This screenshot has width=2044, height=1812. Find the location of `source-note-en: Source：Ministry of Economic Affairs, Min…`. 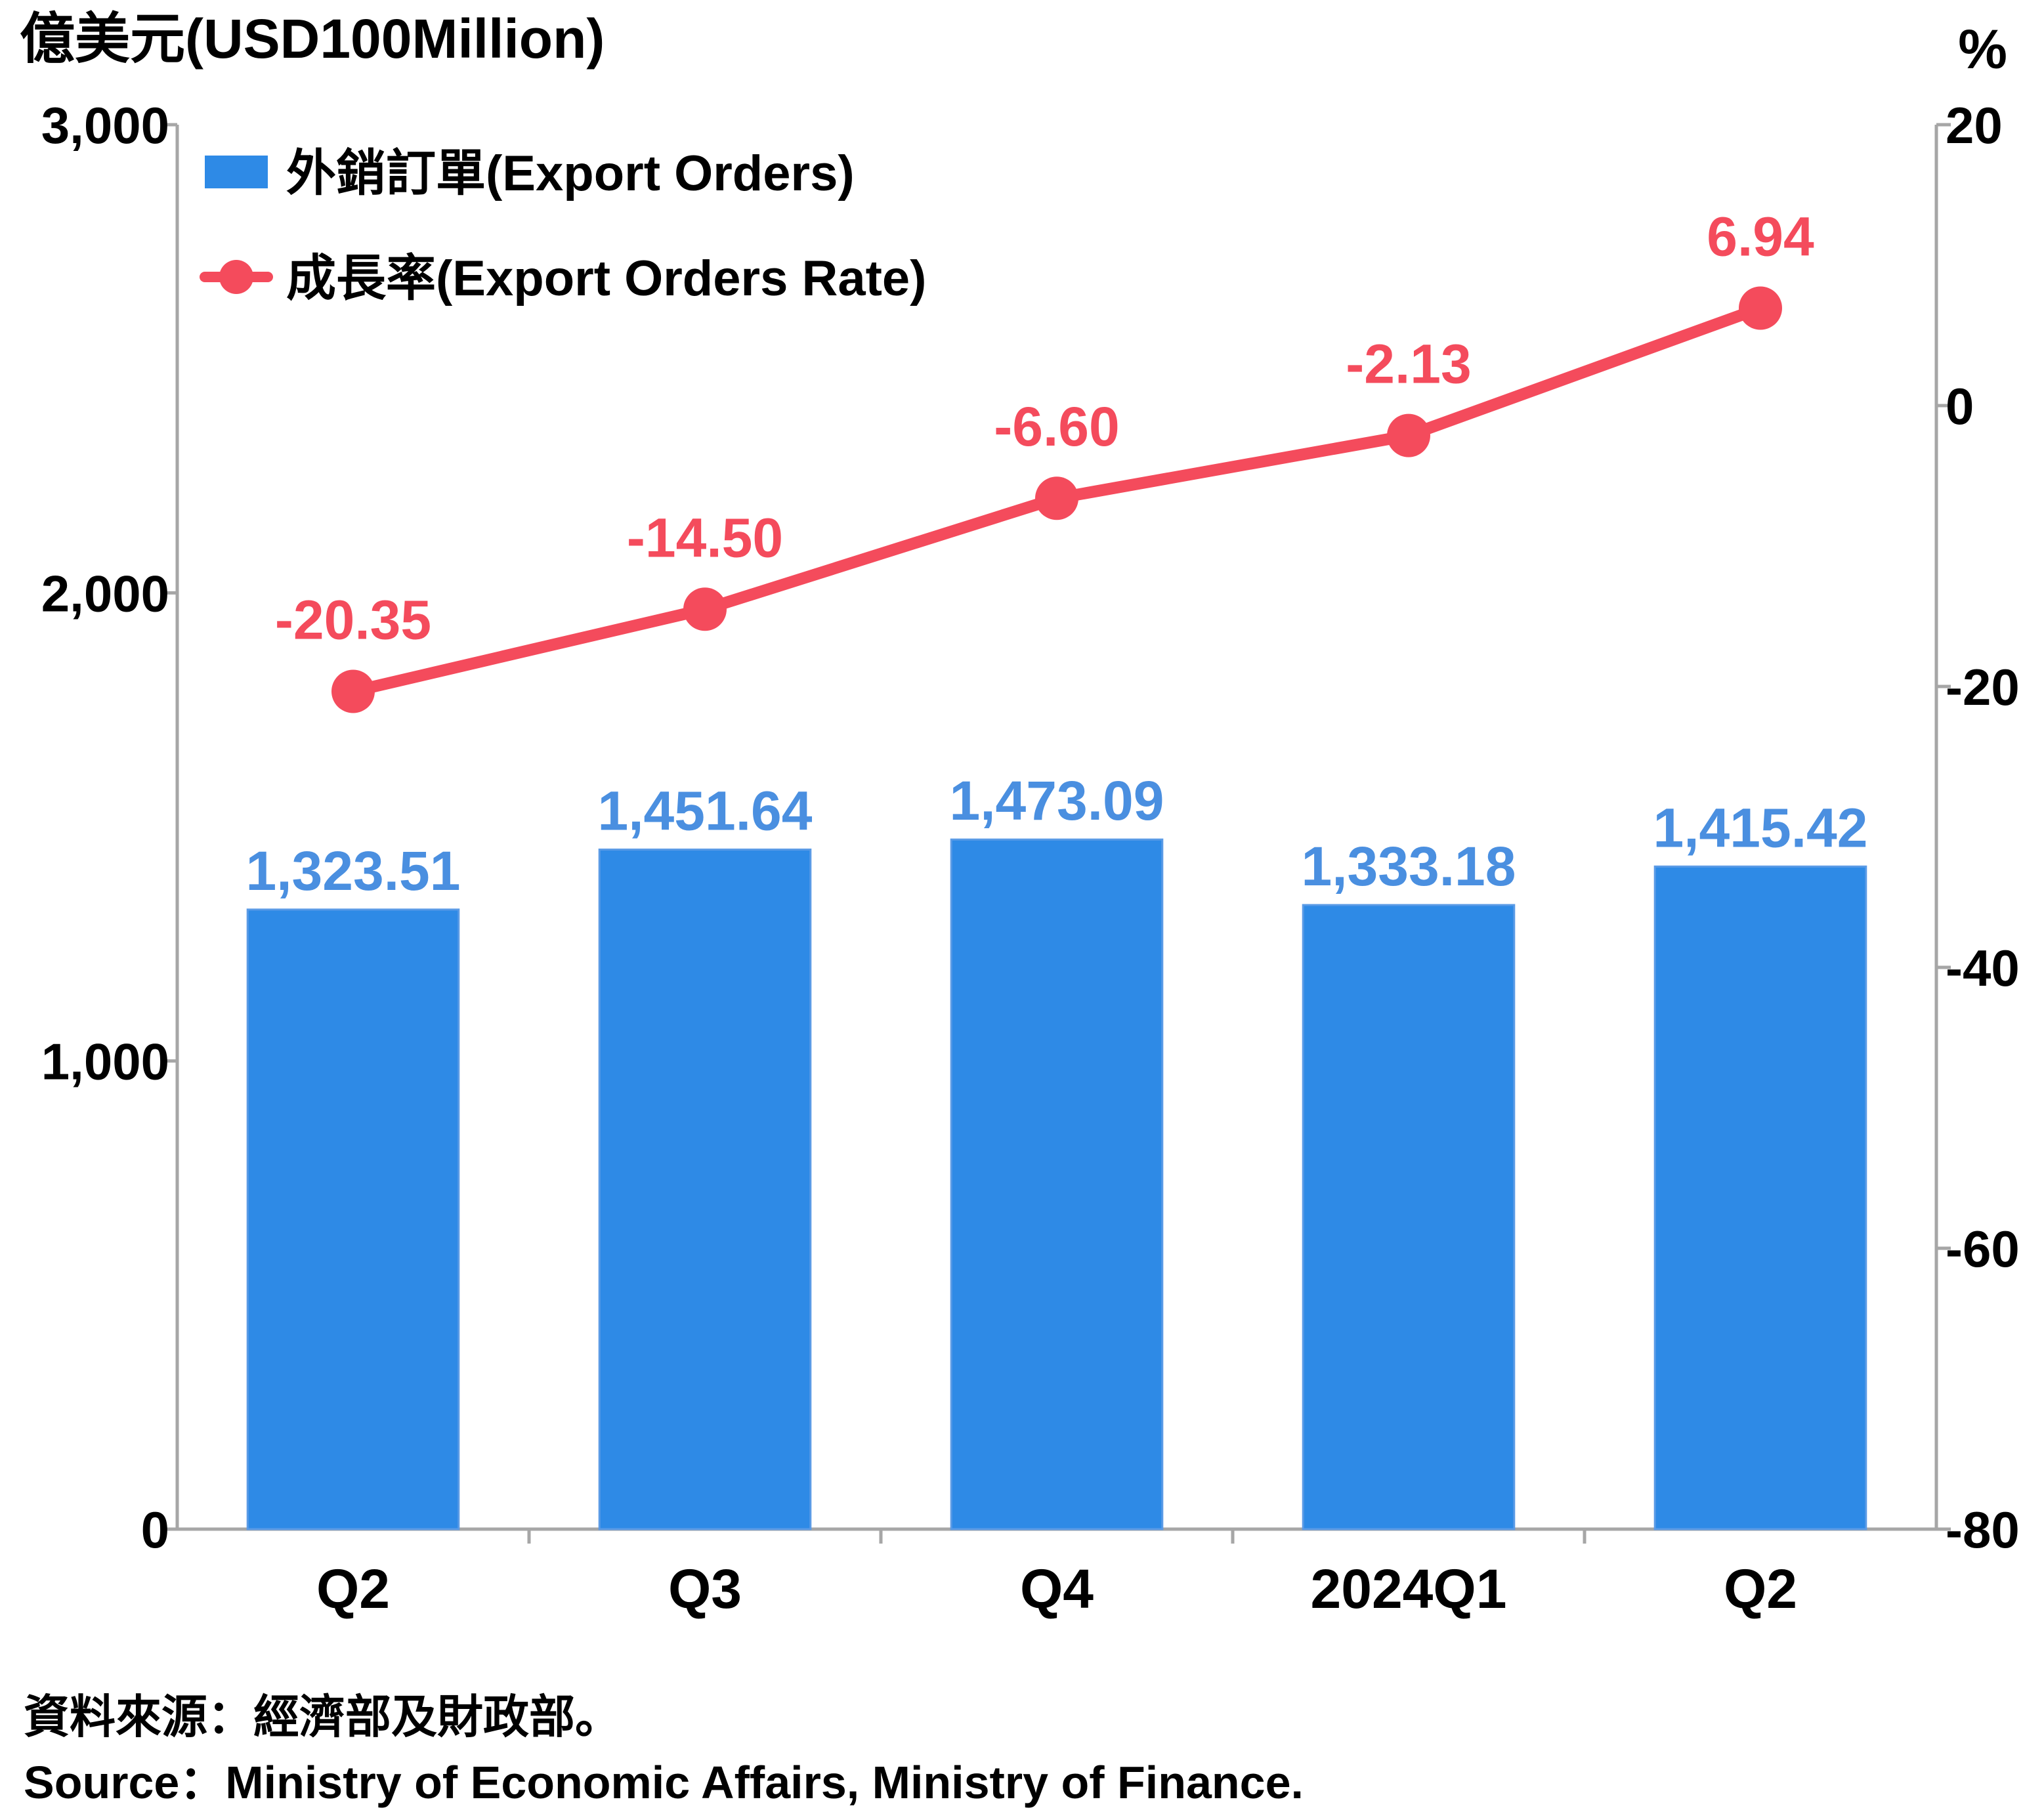

source-note-en: Source：Ministry of Economic Affairs, Min… is located at coordinates (664, 1783).